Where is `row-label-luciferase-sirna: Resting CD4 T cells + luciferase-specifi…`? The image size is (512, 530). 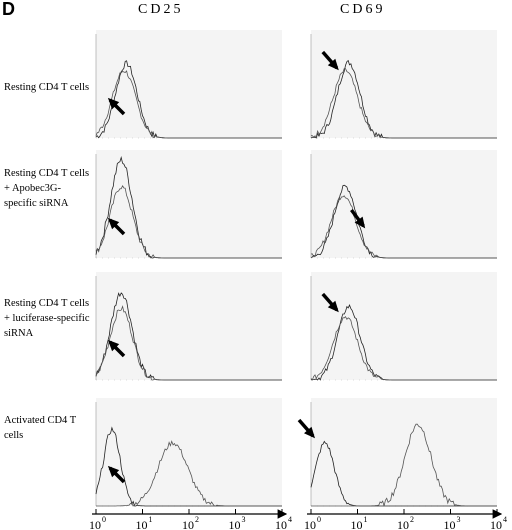 row-label-luciferase-sirna: Resting CD4 T cells + luciferase-specifi… is located at coordinates (47, 318).